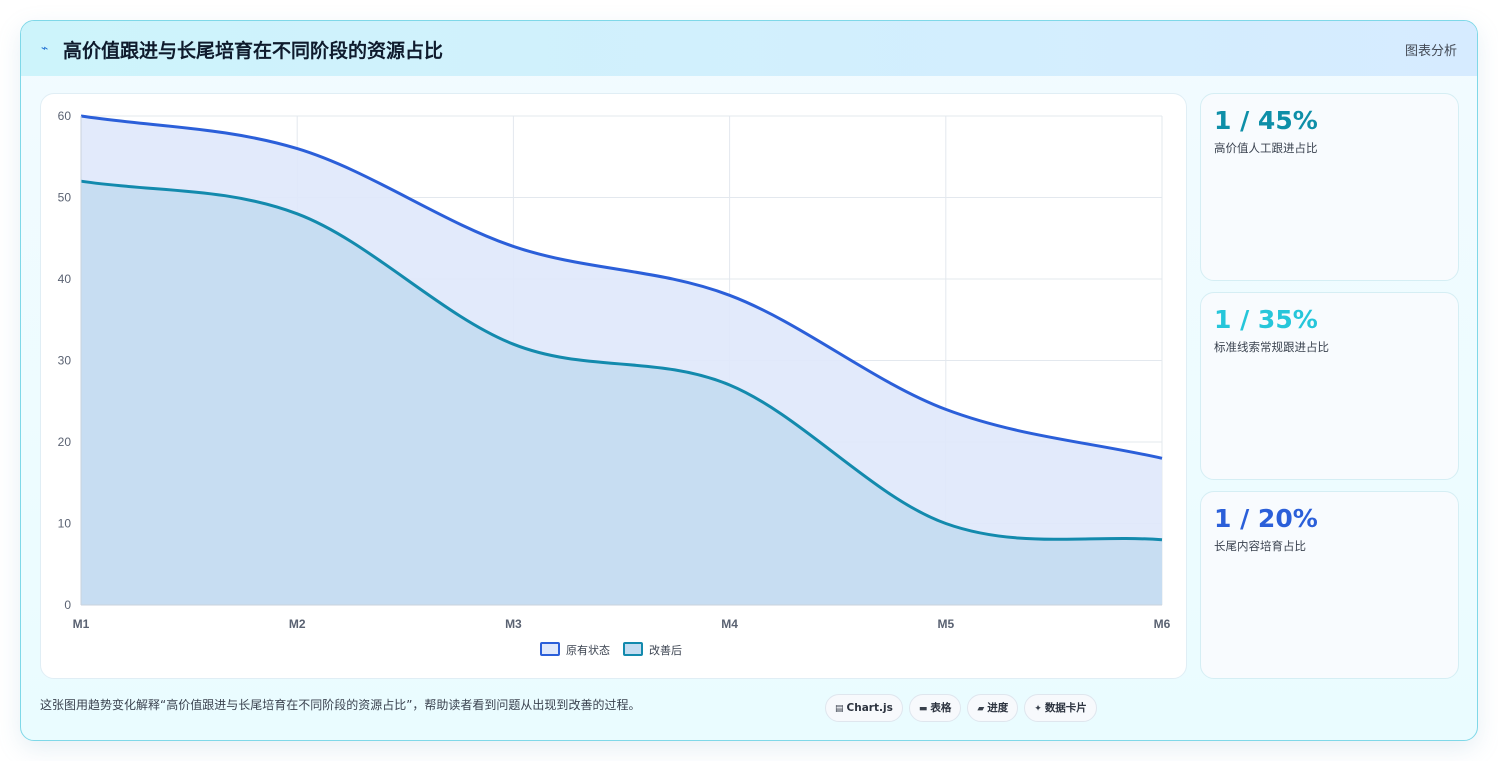 The height and width of the screenshot is (761, 1498). I want to click on zap-icon: ⌁, so click(45, 48).